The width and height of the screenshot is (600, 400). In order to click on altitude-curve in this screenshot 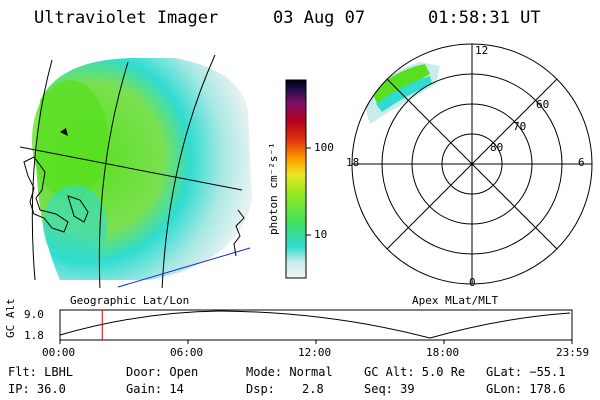, I will do `click(315, 324)`.